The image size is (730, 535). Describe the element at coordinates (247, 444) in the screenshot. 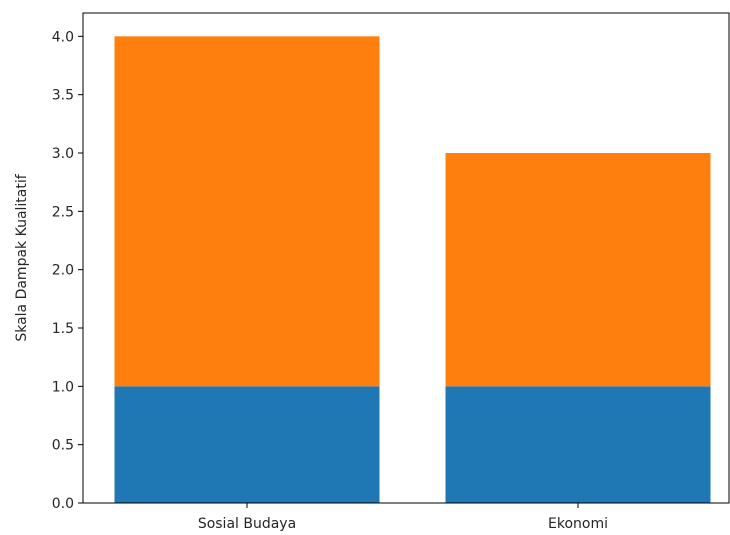

I see `bar-1-sosial-budaya` at that location.